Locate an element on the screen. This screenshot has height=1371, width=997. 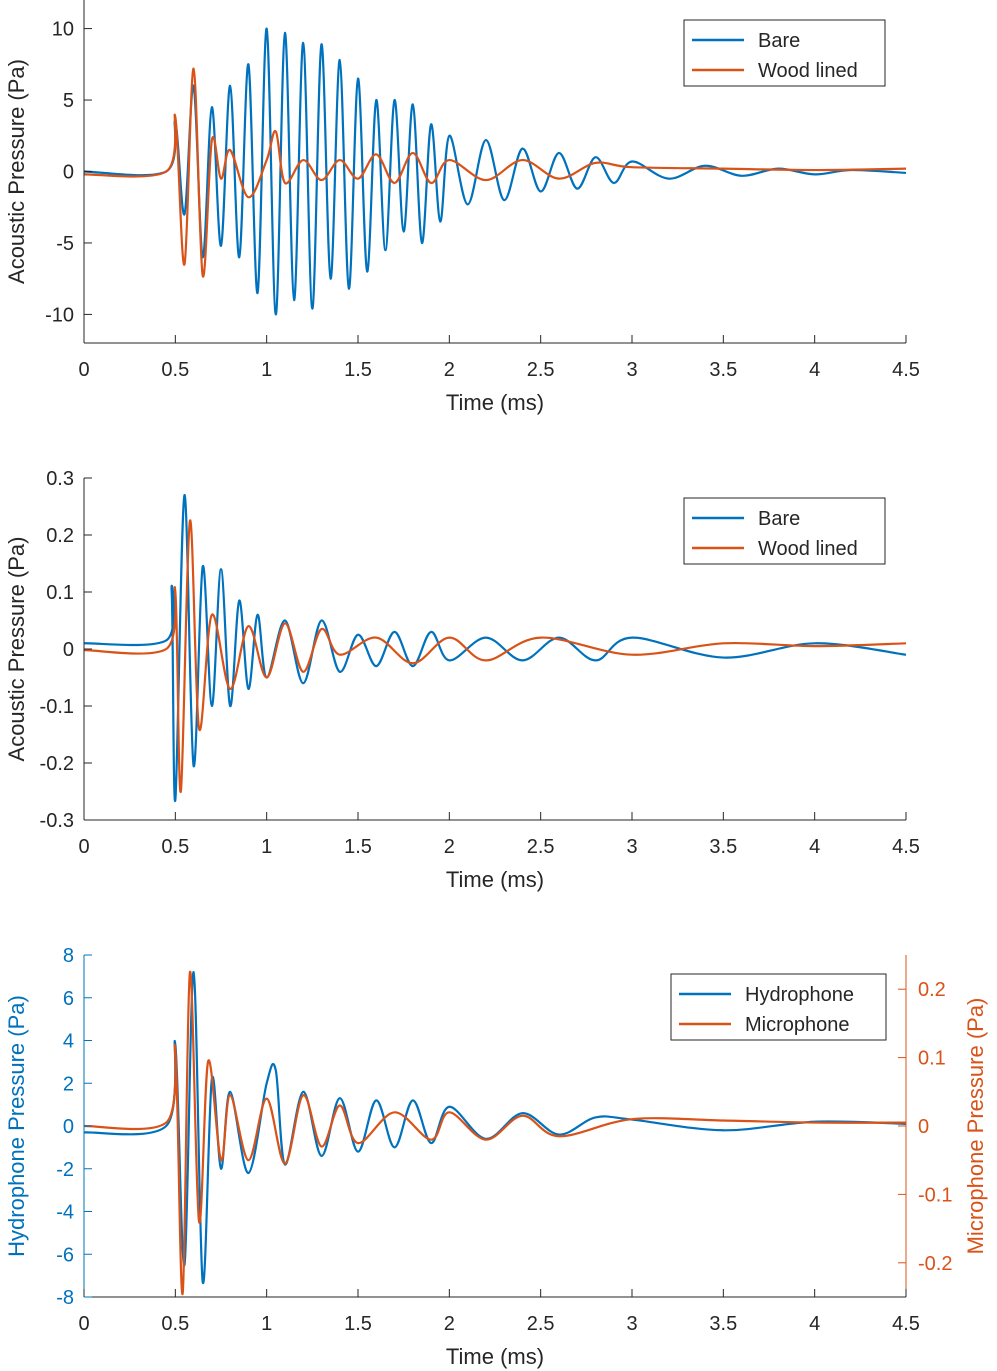
y-tick-label: -10 is located at coordinates (59, 315).